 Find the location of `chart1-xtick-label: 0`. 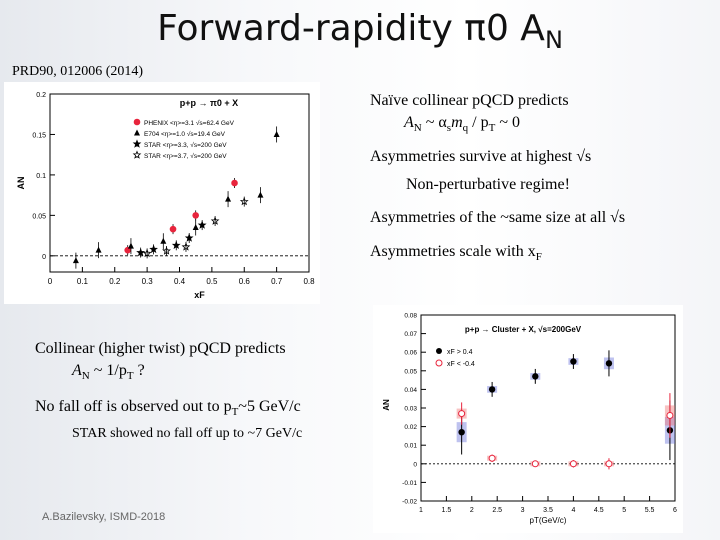

chart1-xtick-label: 0 is located at coordinates (50, 281).